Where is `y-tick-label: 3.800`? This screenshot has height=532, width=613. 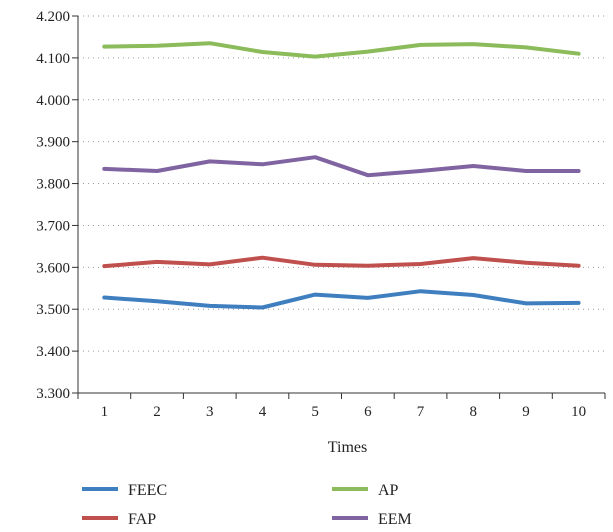 y-tick-label: 3.800 is located at coordinates (53, 185).